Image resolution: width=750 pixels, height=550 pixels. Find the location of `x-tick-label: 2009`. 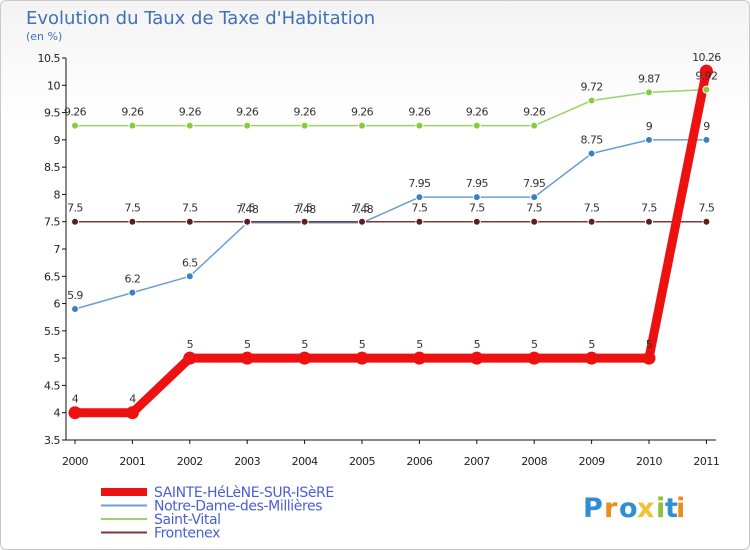

x-tick-label: 2009 is located at coordinates (592, 461).